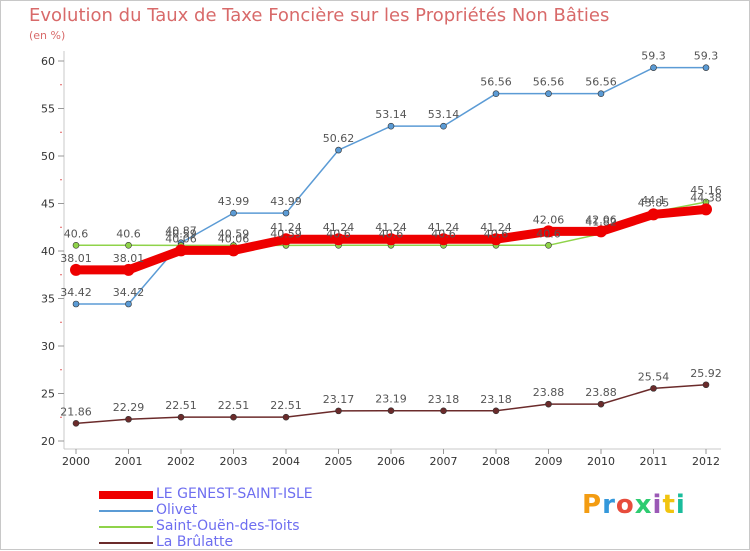  I want to click on x-tick-label: 2000, so click(76, 461).